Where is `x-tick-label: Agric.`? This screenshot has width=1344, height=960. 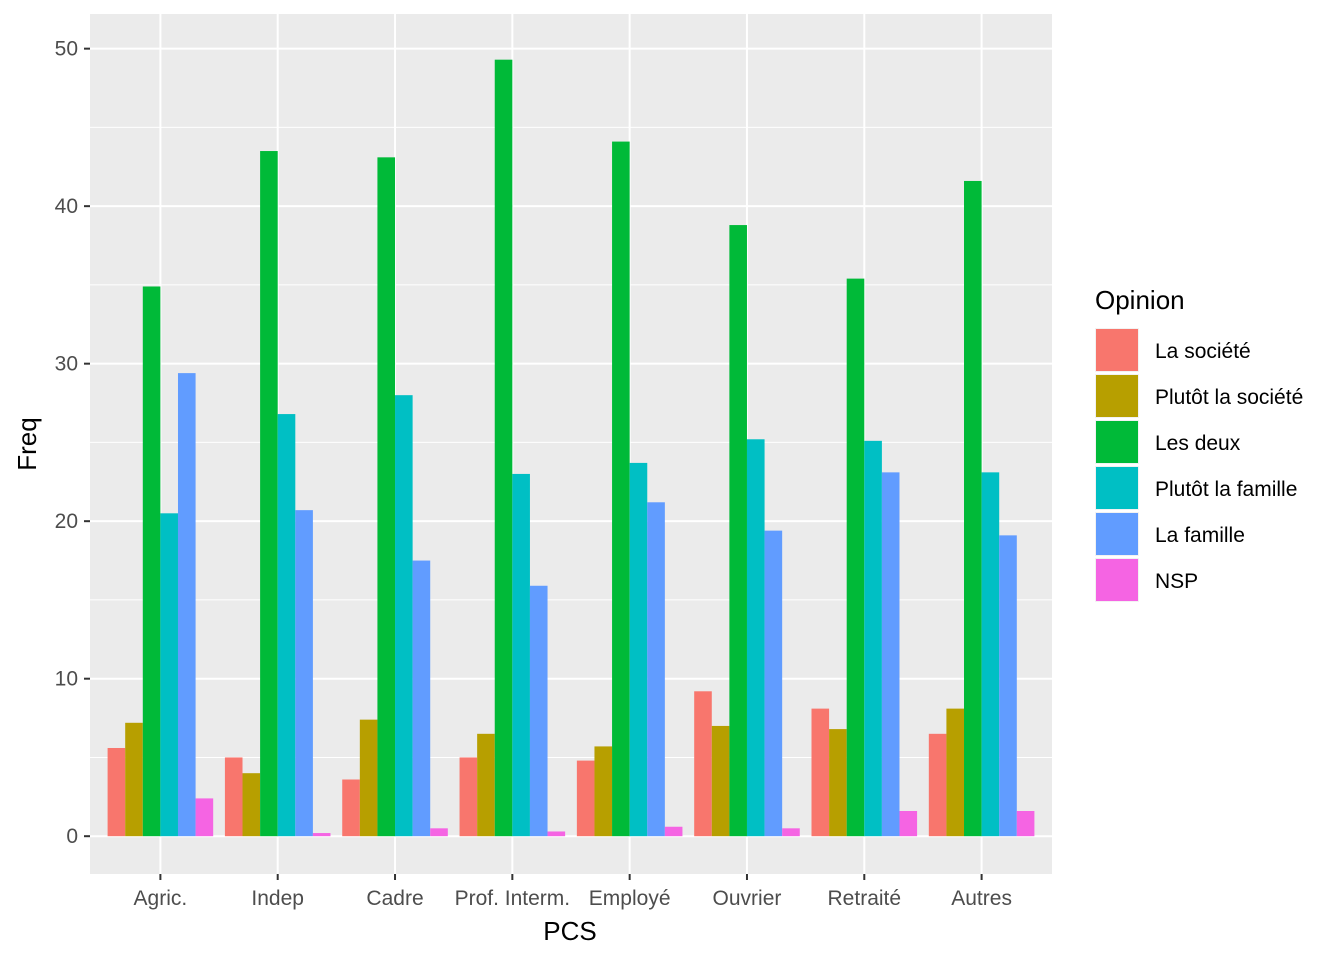
x-tick-label: Agric. is located at coordinates (161, 898).